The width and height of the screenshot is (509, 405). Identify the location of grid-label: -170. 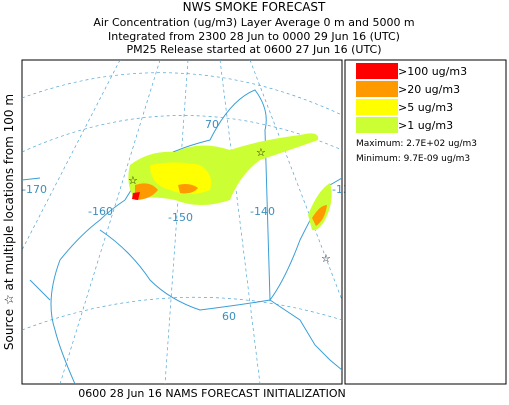
(34, 189).